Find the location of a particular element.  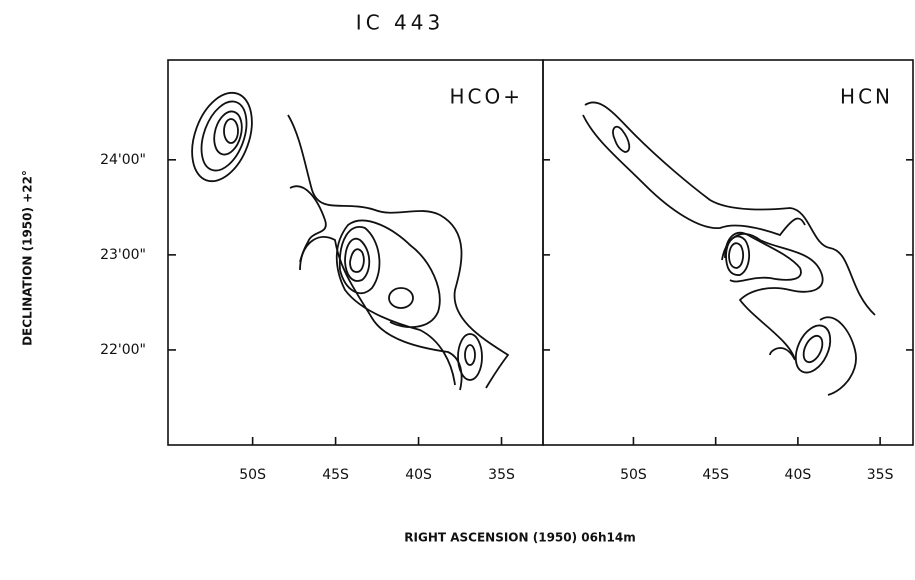

y-tick-label: 22'00" is located at coordinates (123, 350).